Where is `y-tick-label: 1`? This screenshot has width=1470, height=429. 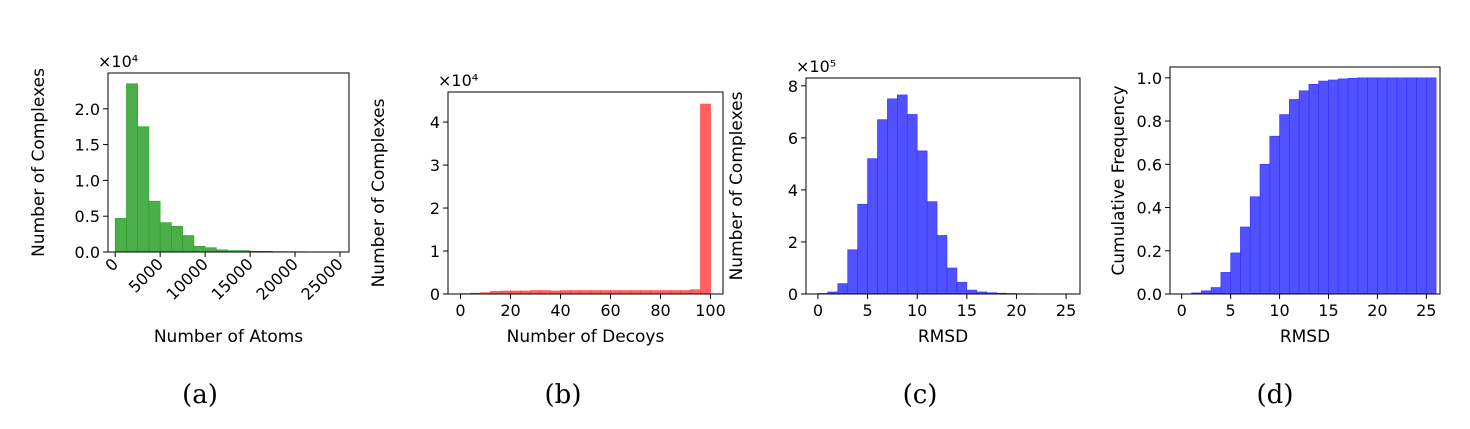 y-tick-label: 1 is located at coordinates (435, 251).